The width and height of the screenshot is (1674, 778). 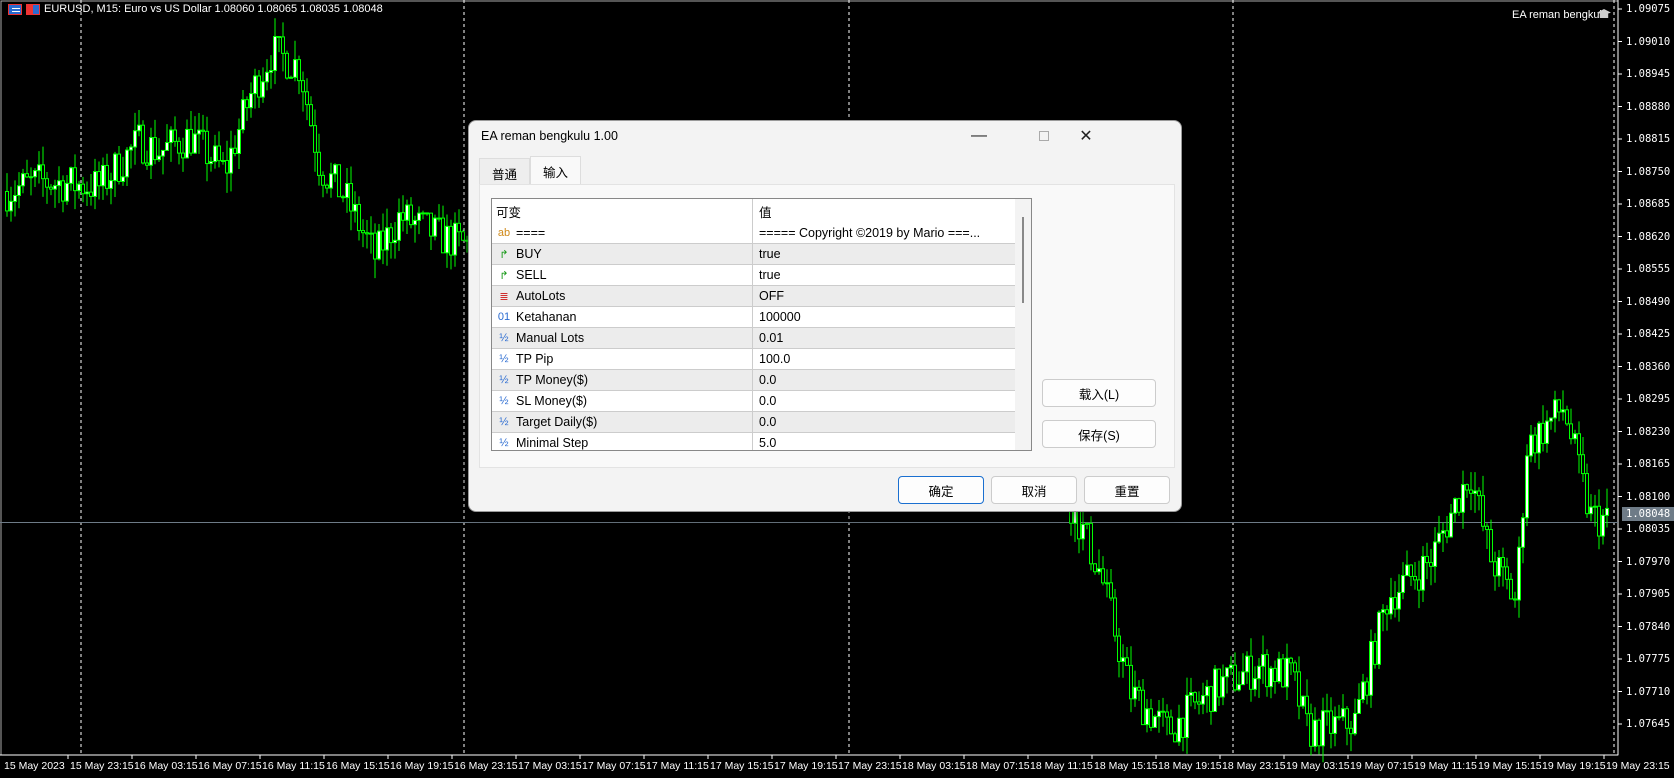 I want to click on param-value: 100000, so click(x=780, y=317).